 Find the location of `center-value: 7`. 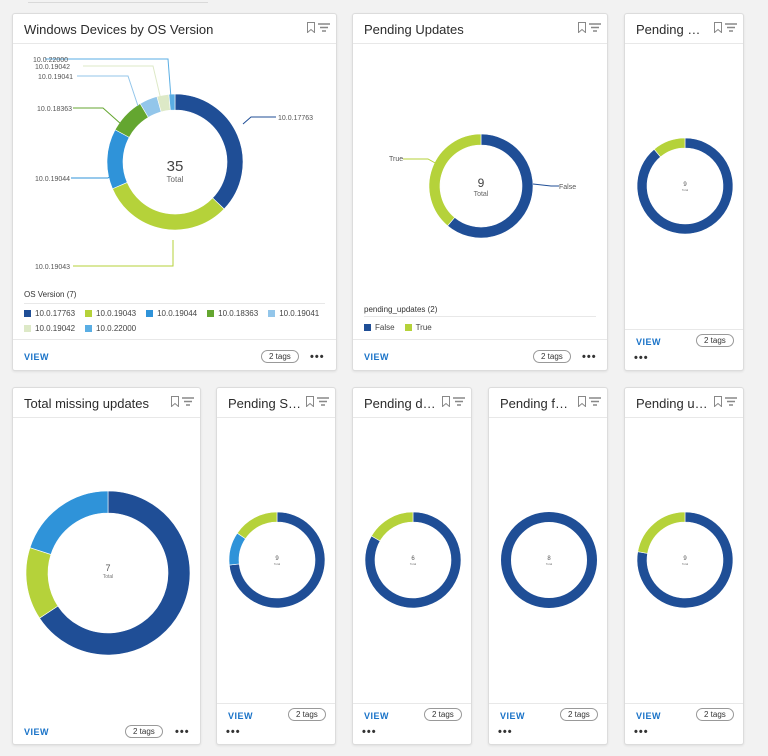

center-value: 7 is located at coordinates (107, 568).